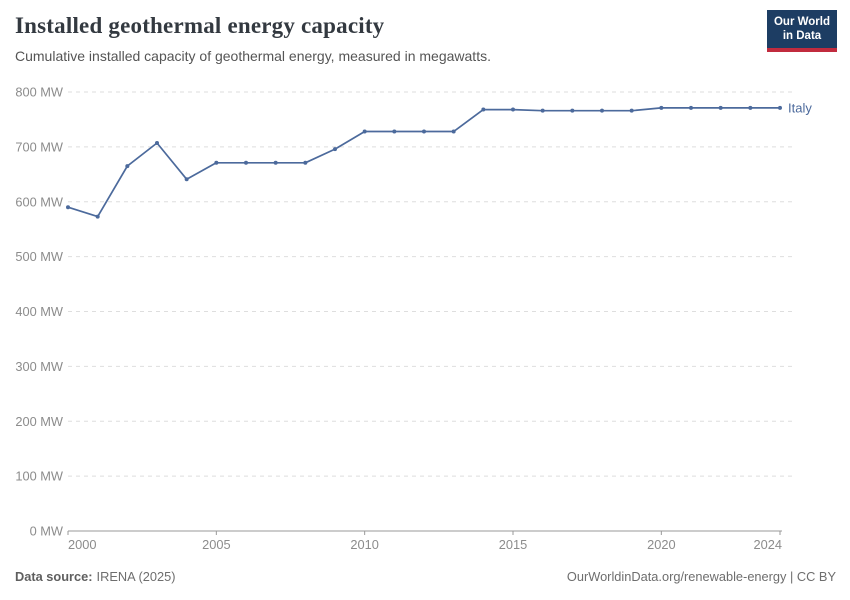 The height and width of the screenshot is (600, 850). I want to click on data-point-italy-2005, so click(216, 162).